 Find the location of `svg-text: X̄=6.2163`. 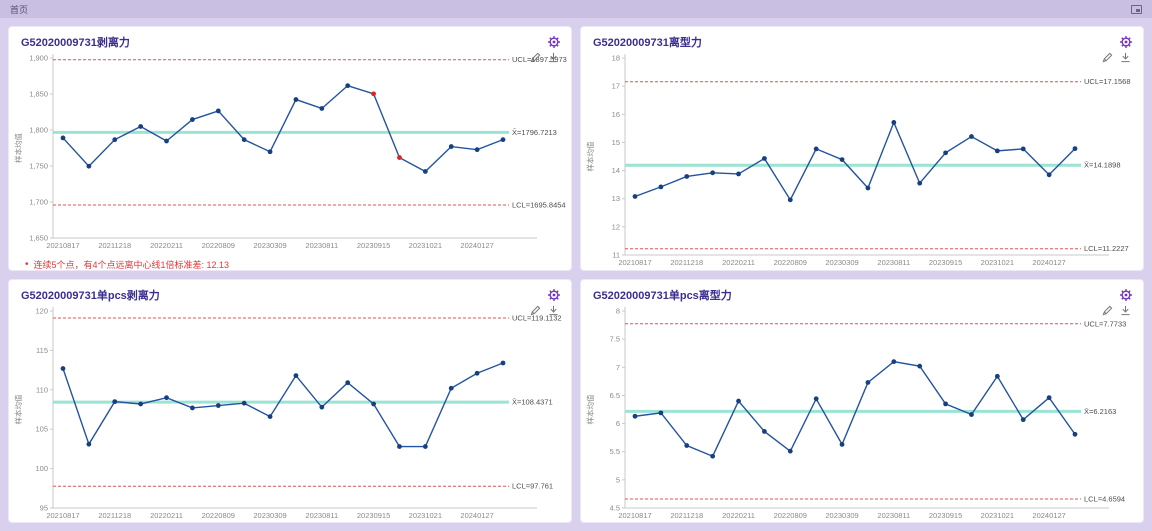

svg-text: X̄=6.2163 is located at coordinates (1100, 410).